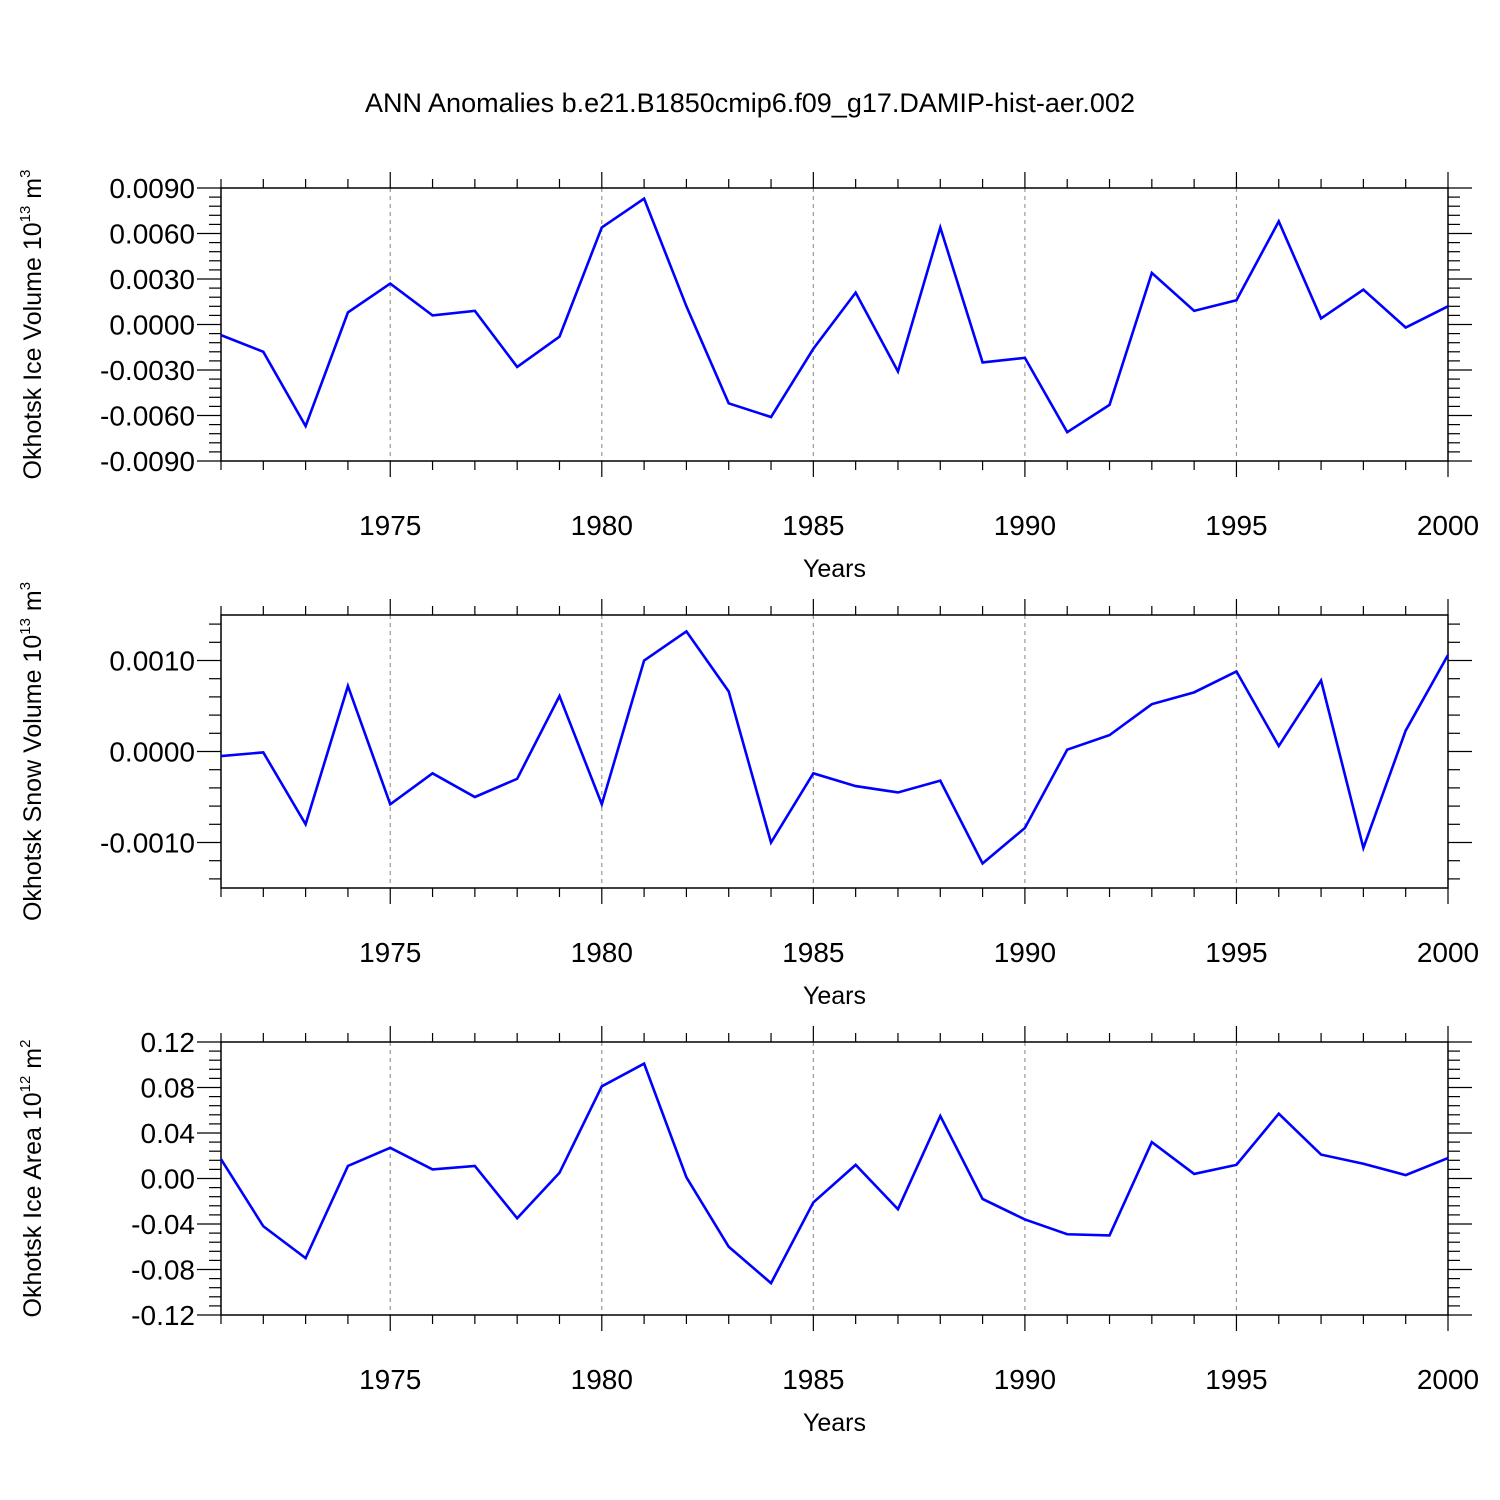 This screenshot has height=1500, width=1500. I want to click on y-tick-label: 0.04, so click(168, 1133).